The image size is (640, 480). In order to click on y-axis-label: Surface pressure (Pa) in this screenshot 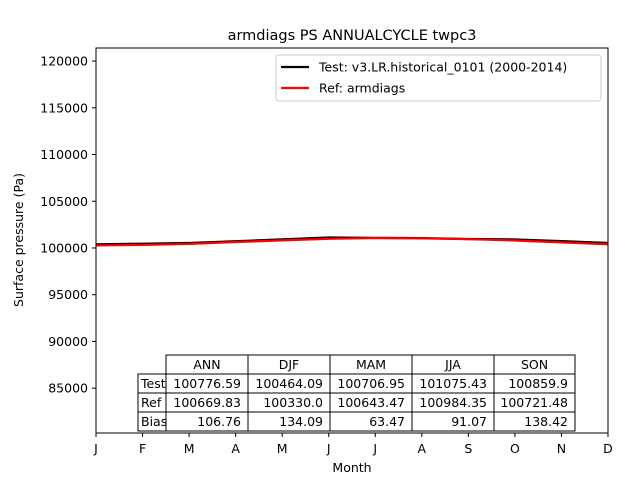, I will do `click(18, 240)`.